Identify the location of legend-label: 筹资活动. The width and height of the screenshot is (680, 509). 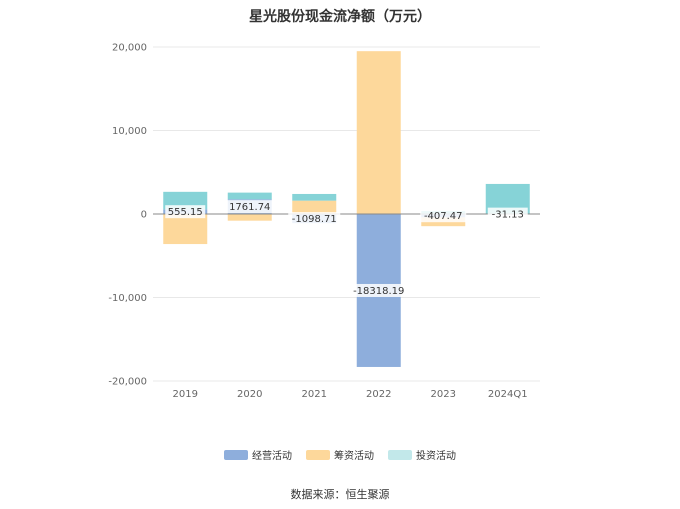
(354, 456).